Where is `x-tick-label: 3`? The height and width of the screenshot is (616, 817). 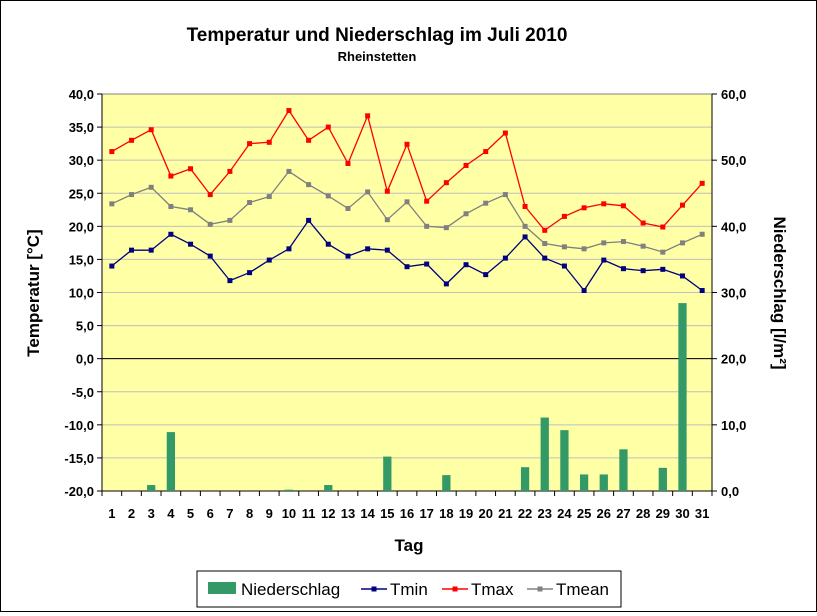 x-tick-label: 3 is located at coordinates (151, 513).